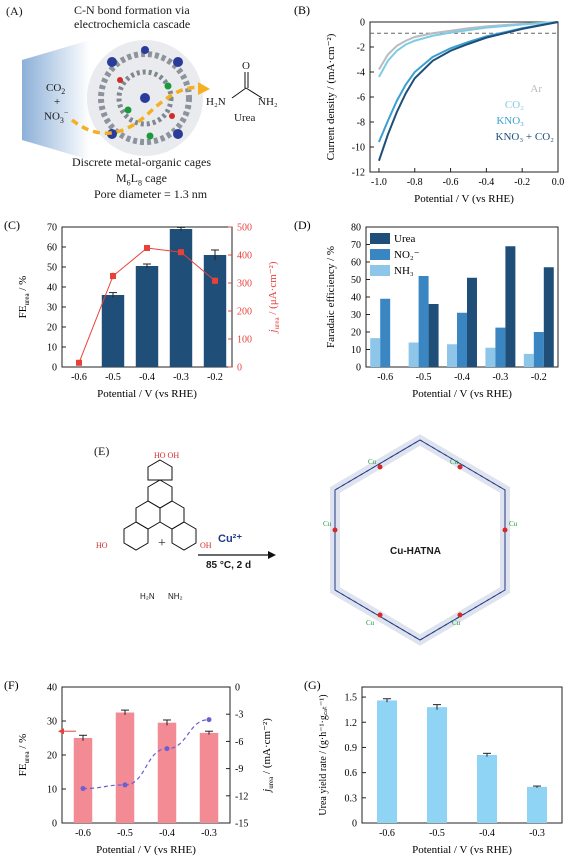 This screenshot has width=570, height=867. I want to click on cascade-arrow, so click(135, 110).